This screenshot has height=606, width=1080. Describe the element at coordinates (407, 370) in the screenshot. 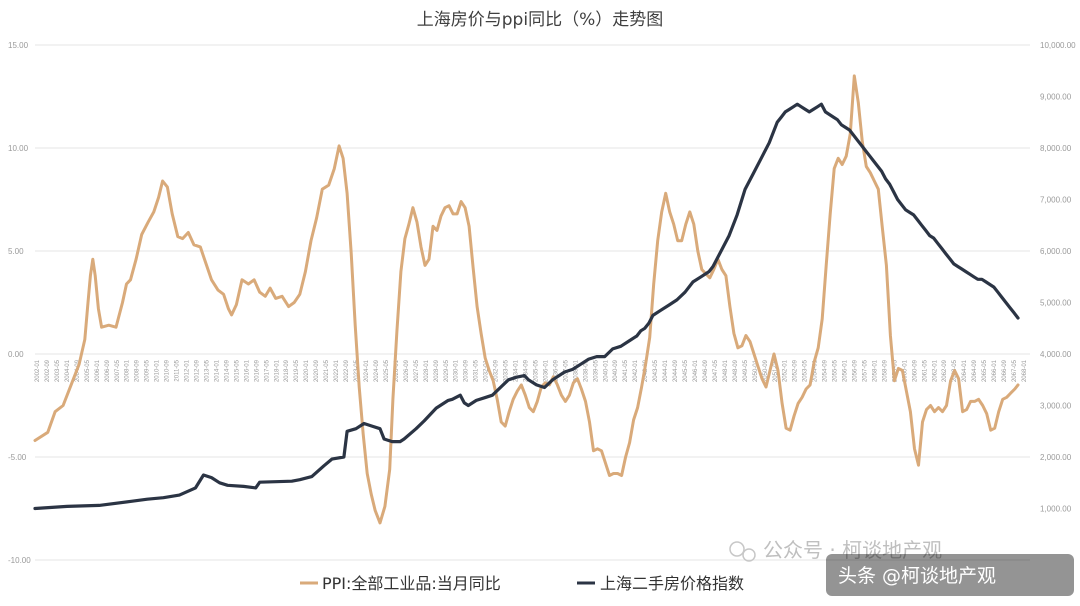

I see `x-tick-label: 2026-09` at that location.